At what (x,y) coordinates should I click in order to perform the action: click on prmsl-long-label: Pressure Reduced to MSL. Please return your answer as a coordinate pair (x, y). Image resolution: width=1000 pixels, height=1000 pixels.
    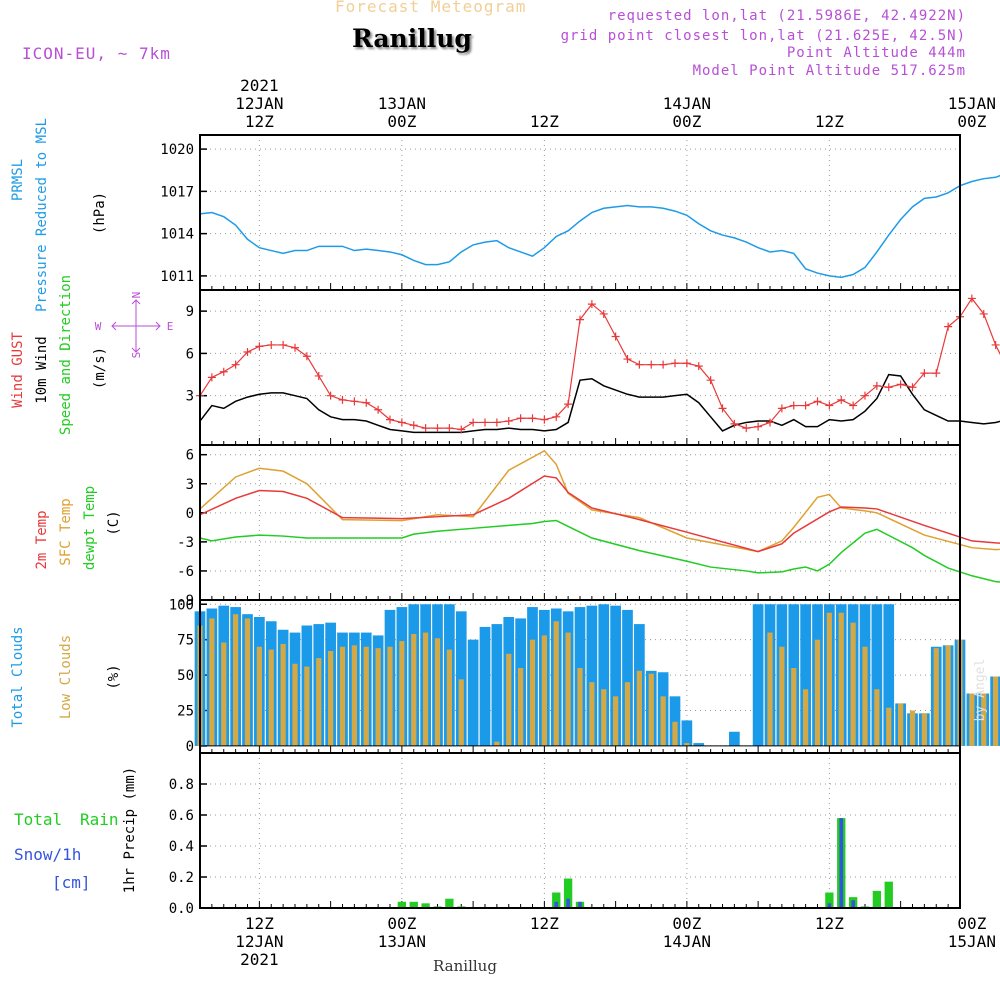
    Looking at the image, I should click on (42, 215).